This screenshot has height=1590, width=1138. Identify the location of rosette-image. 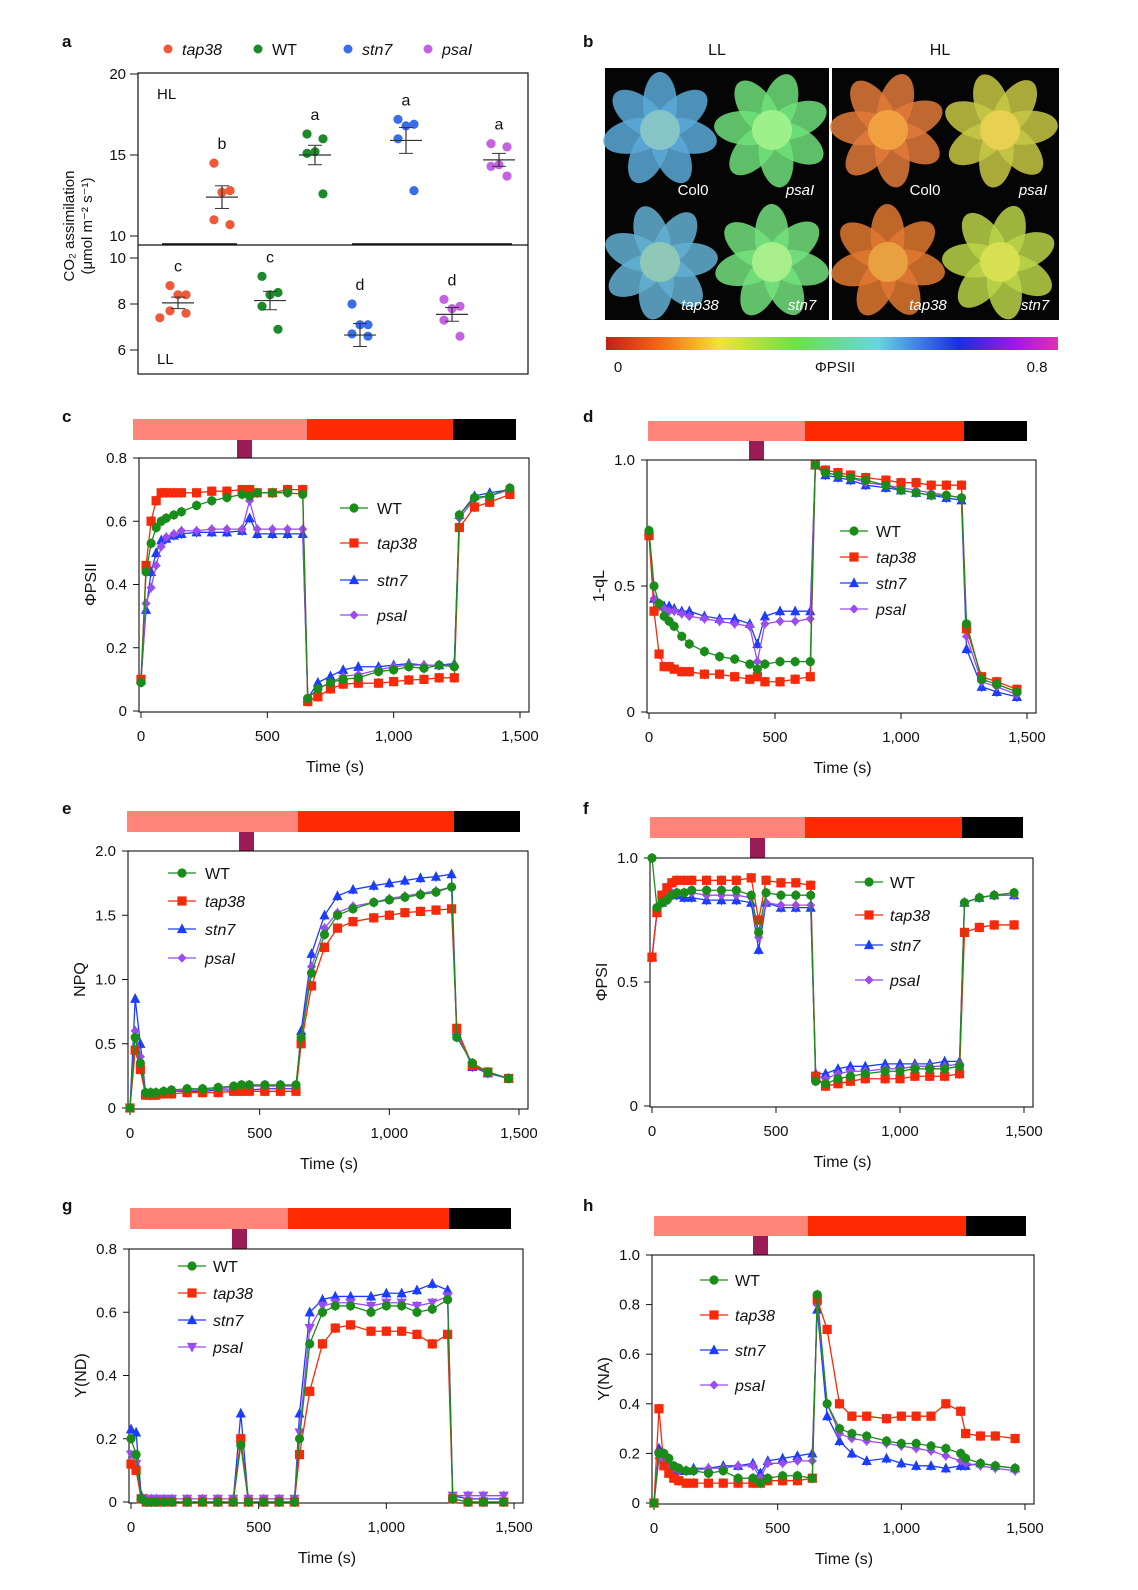
(770, 131).